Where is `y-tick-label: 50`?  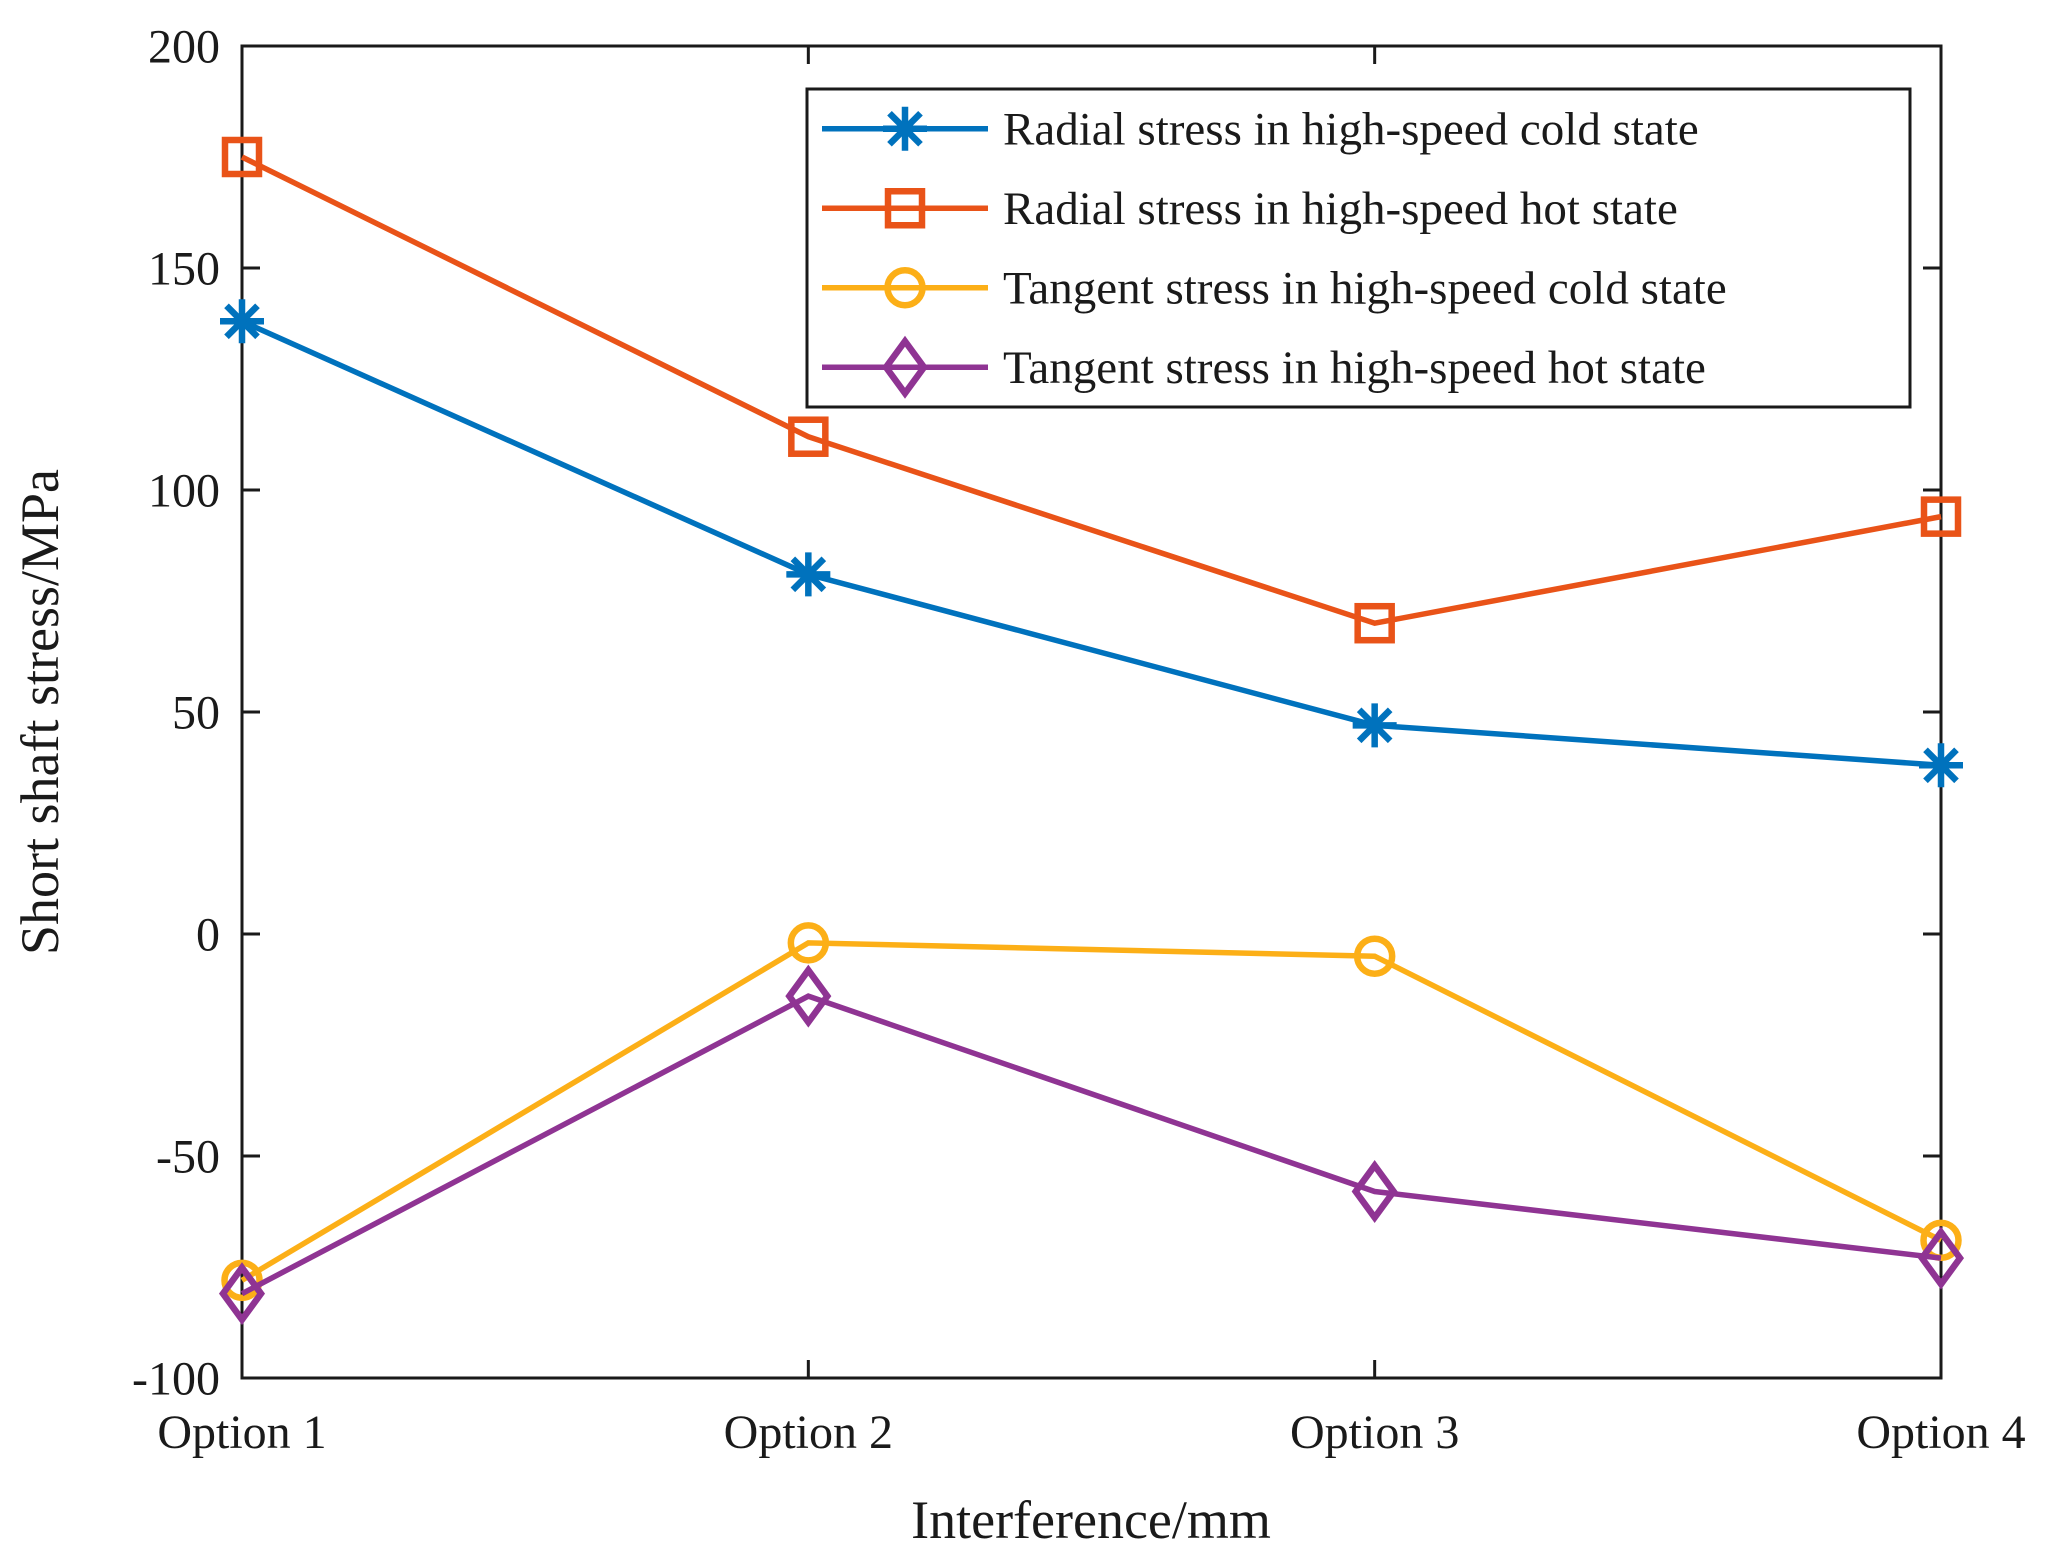 y-tick-label: 50 is located at coordinates (196, 712).